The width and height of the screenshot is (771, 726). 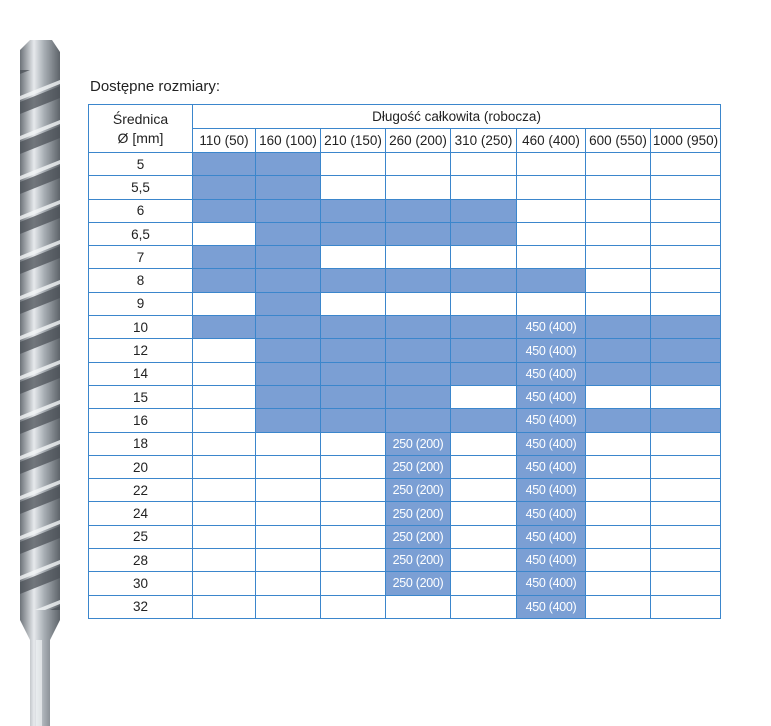 I want to click on table-row: 18 250 (200) 450 (400), so click(x=405, y=443).